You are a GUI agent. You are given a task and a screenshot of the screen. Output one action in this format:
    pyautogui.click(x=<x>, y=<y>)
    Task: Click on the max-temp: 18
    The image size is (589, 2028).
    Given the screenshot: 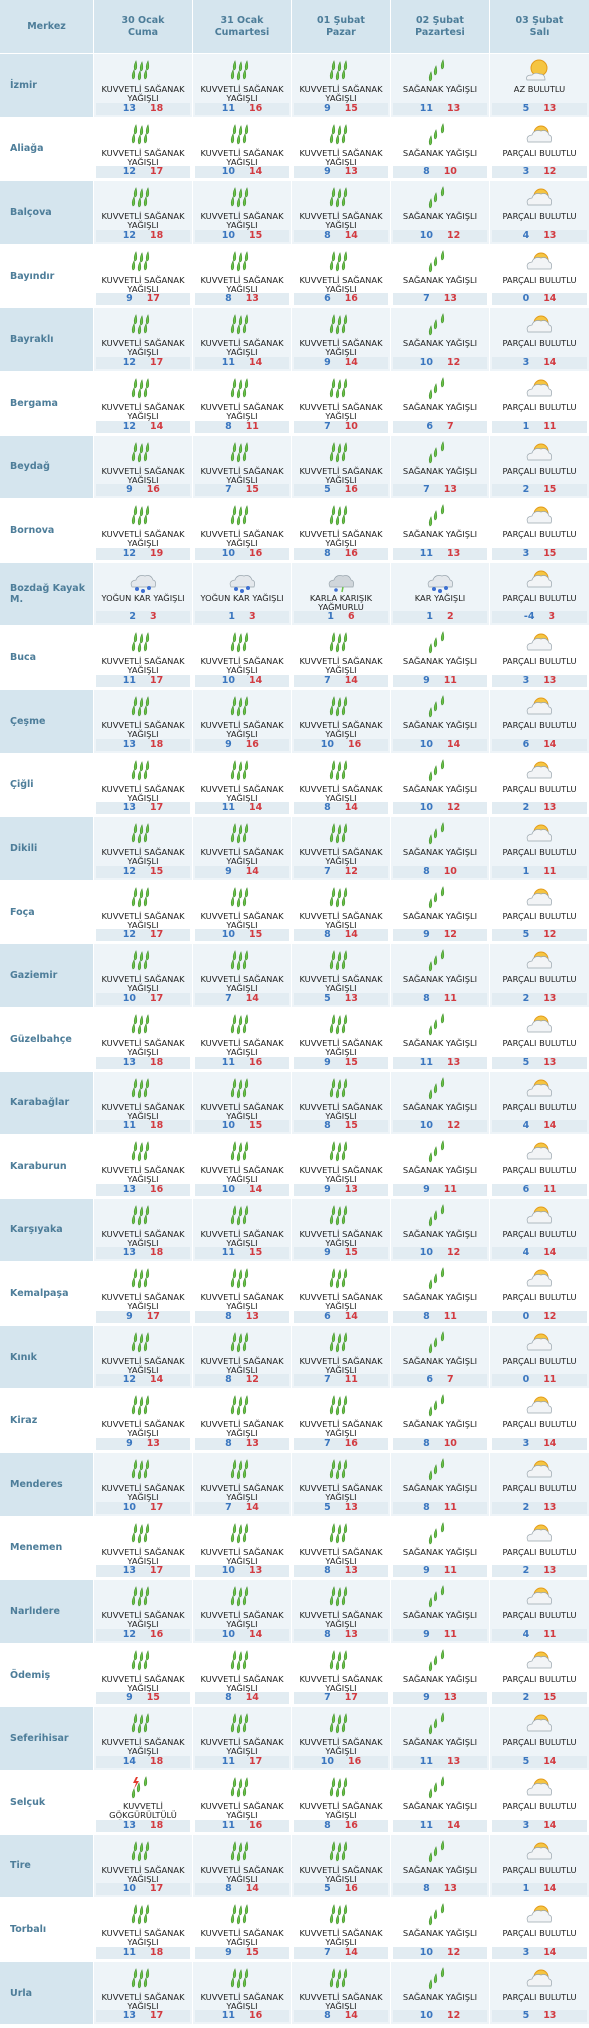 What is the action you would take?
    pyautogui.click(x=157, y=1062)
    